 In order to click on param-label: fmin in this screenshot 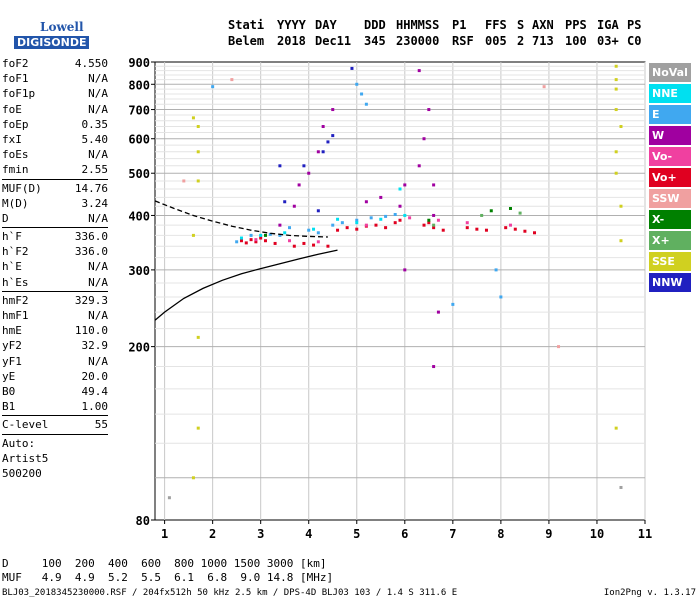, I will do `click(15, 170)`.